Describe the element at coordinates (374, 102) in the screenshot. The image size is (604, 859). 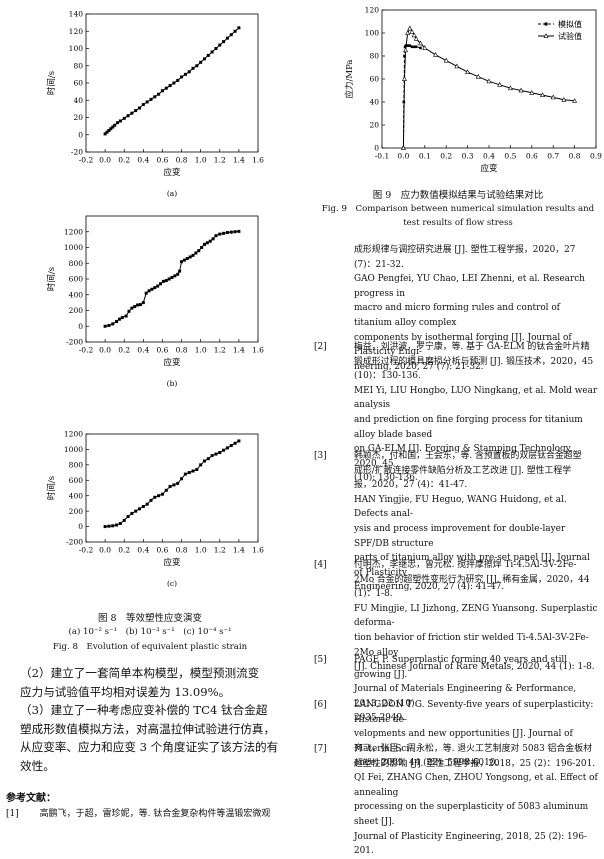
I see `y-tick-label: 40` at that location.